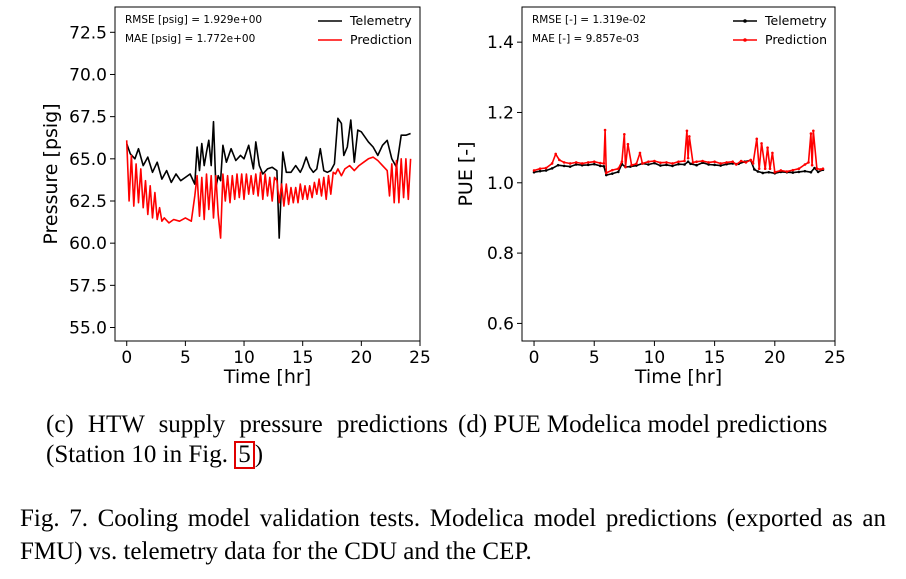 The height and width of the screenshot is (579, 906). Describe the element at coordinates (190, 39) in the screenshot. I see `metric-annotation: MAE [psig] = 1.772e+00` at that location.